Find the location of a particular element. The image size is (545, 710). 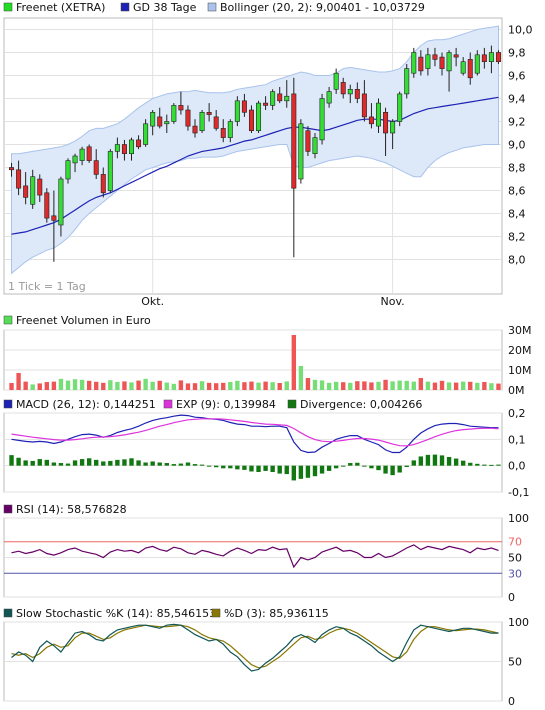

price-y-tick: 8,8 is located at coordinates (517, 168).